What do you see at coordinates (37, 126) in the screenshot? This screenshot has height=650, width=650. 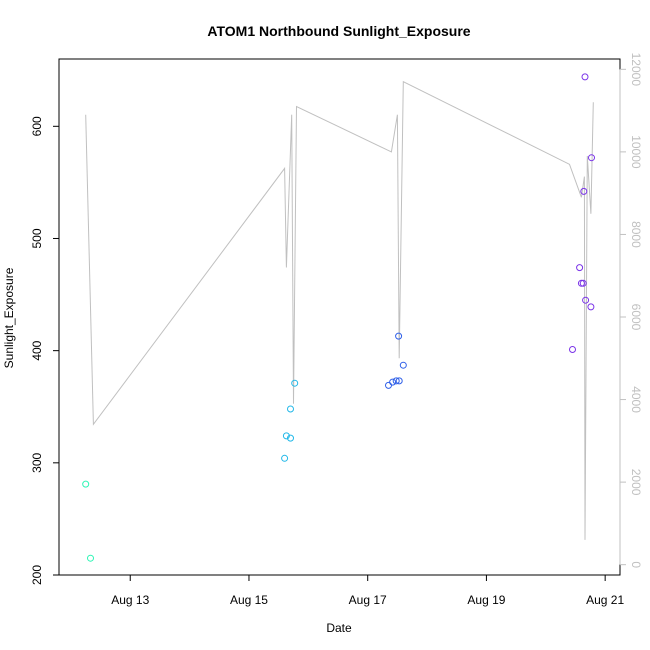 I see `y-tick-label: 600` at bounding box center [37, 126].